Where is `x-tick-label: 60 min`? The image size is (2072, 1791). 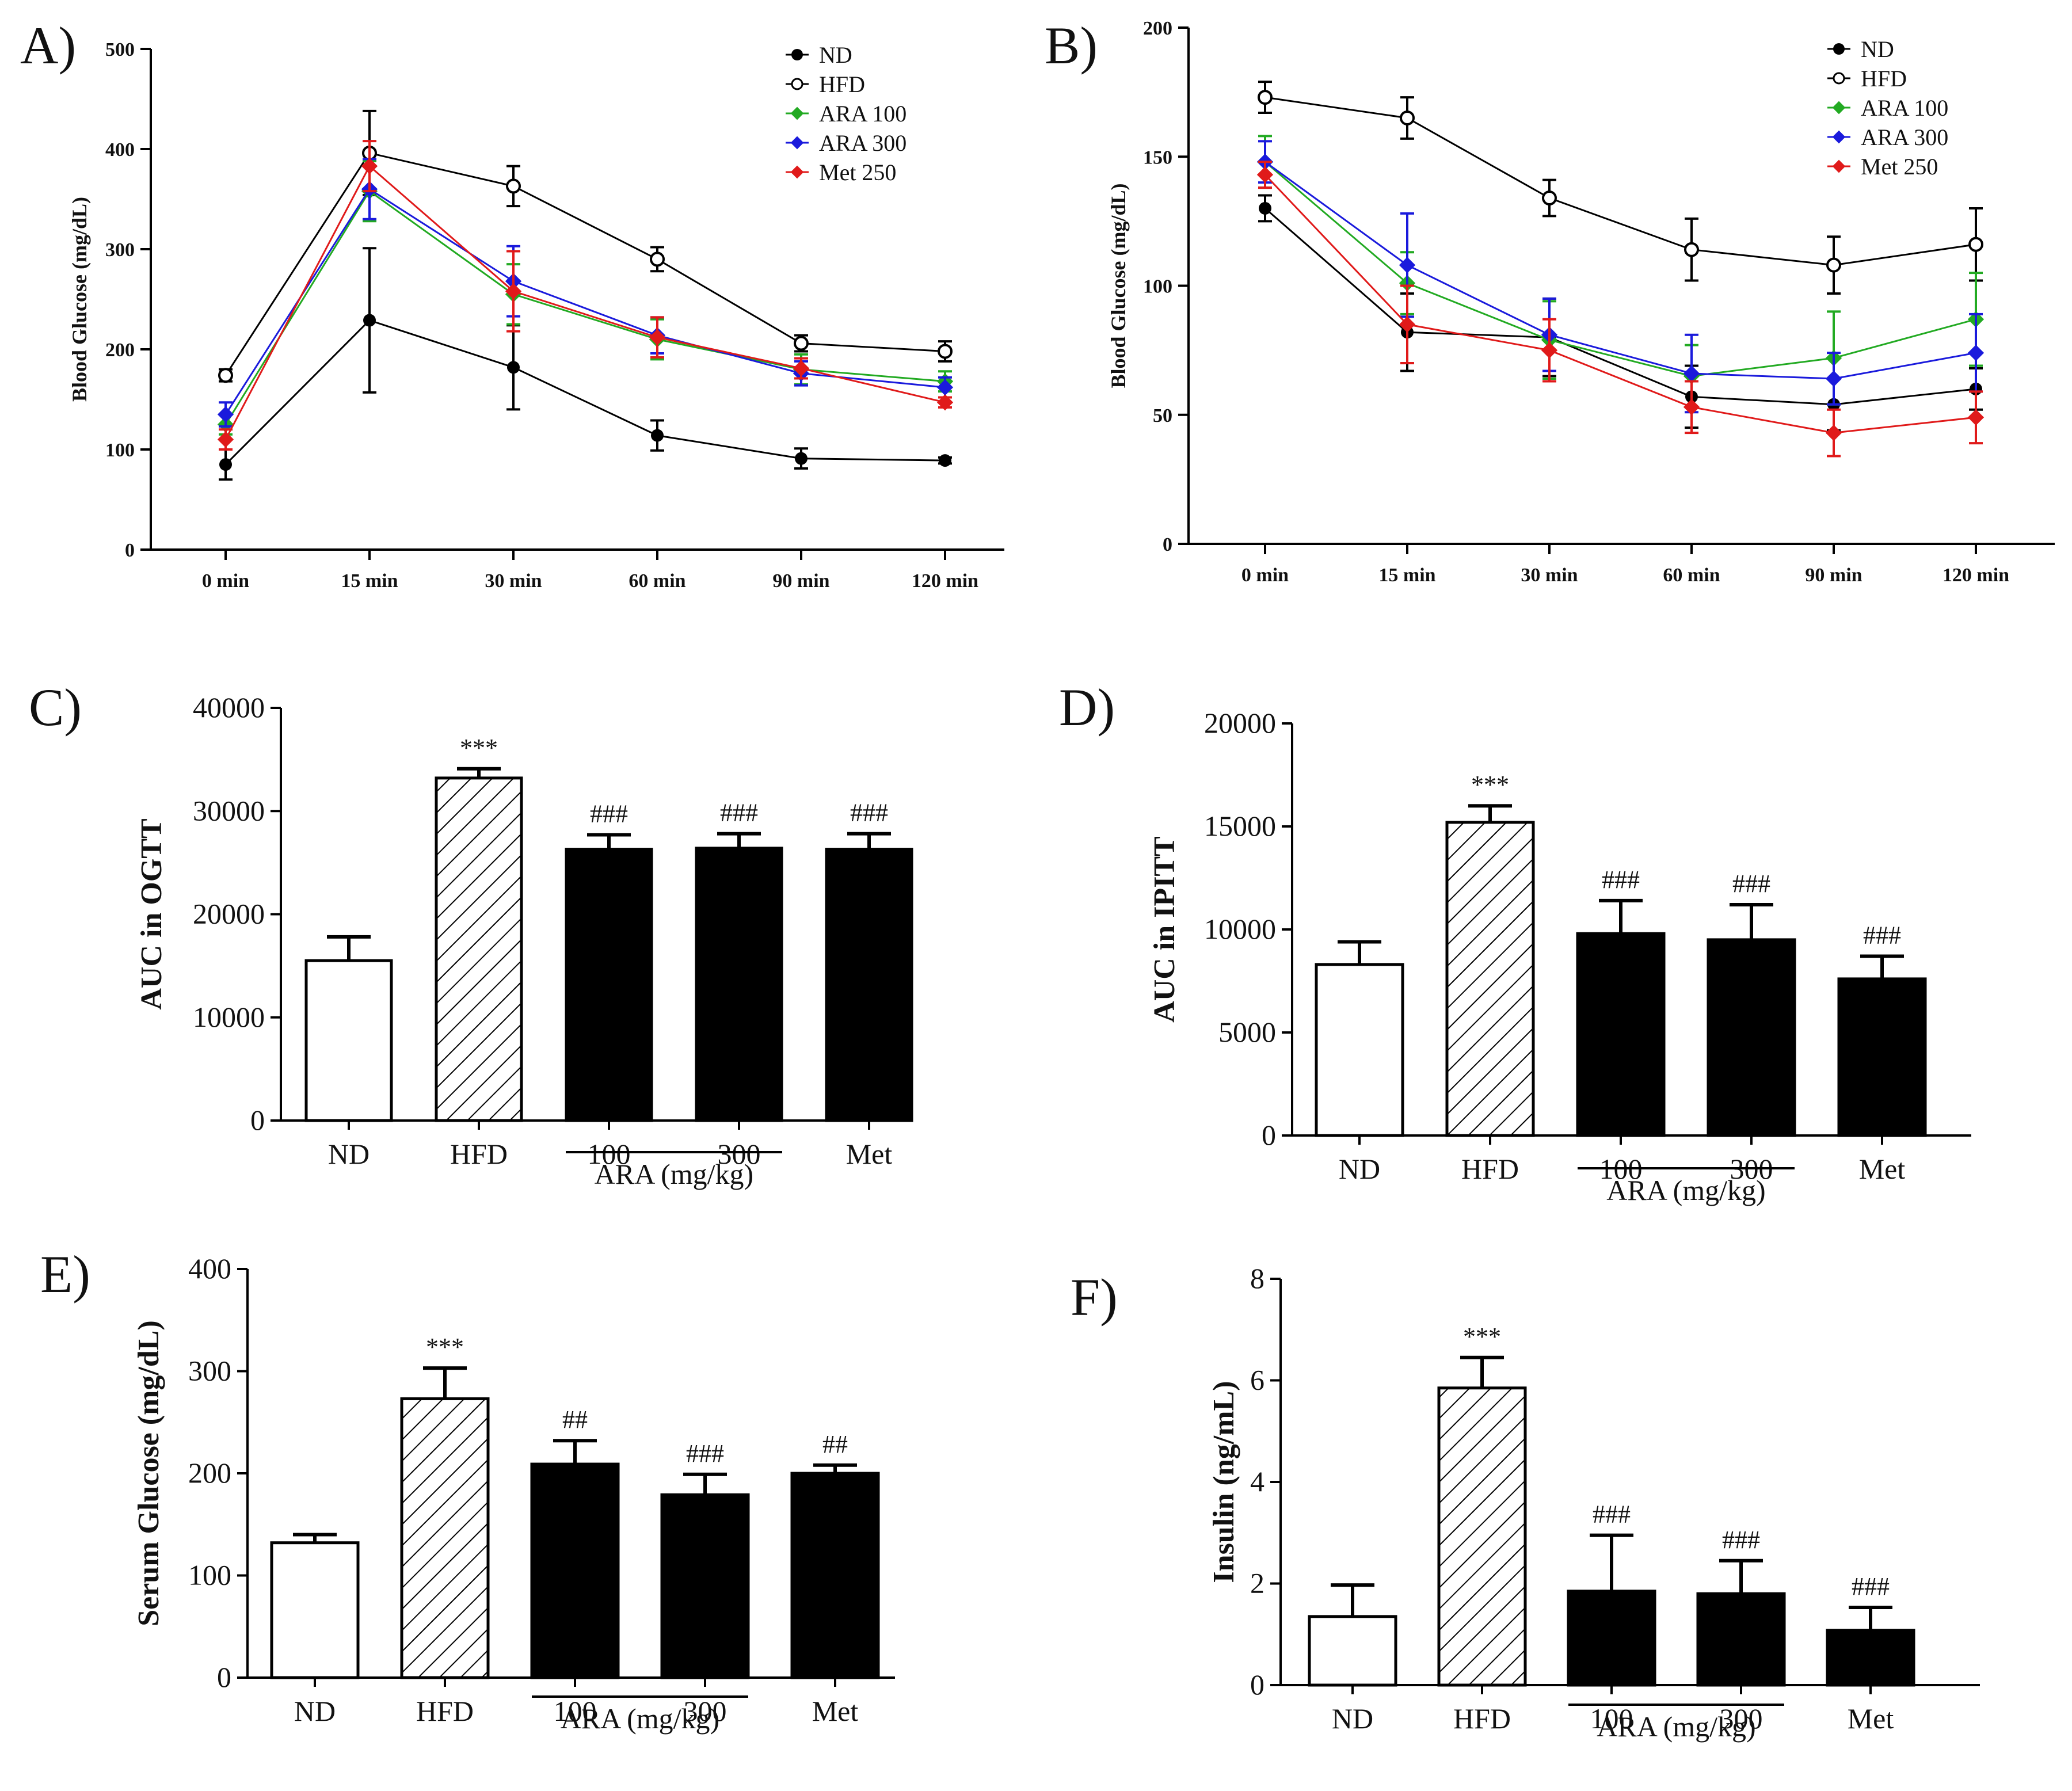 x-tick-label: 60 min is located at coordinates (1692, 575).